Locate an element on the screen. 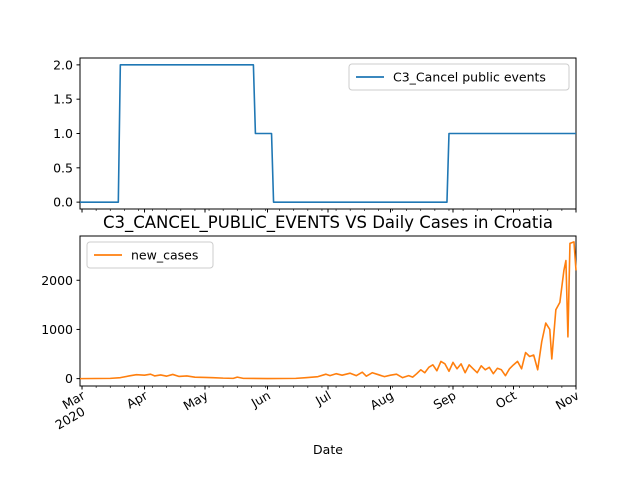 This screenshot has height=480, width=640. top-y-tick-label: 1.0 is located at coordinates (63, 133).